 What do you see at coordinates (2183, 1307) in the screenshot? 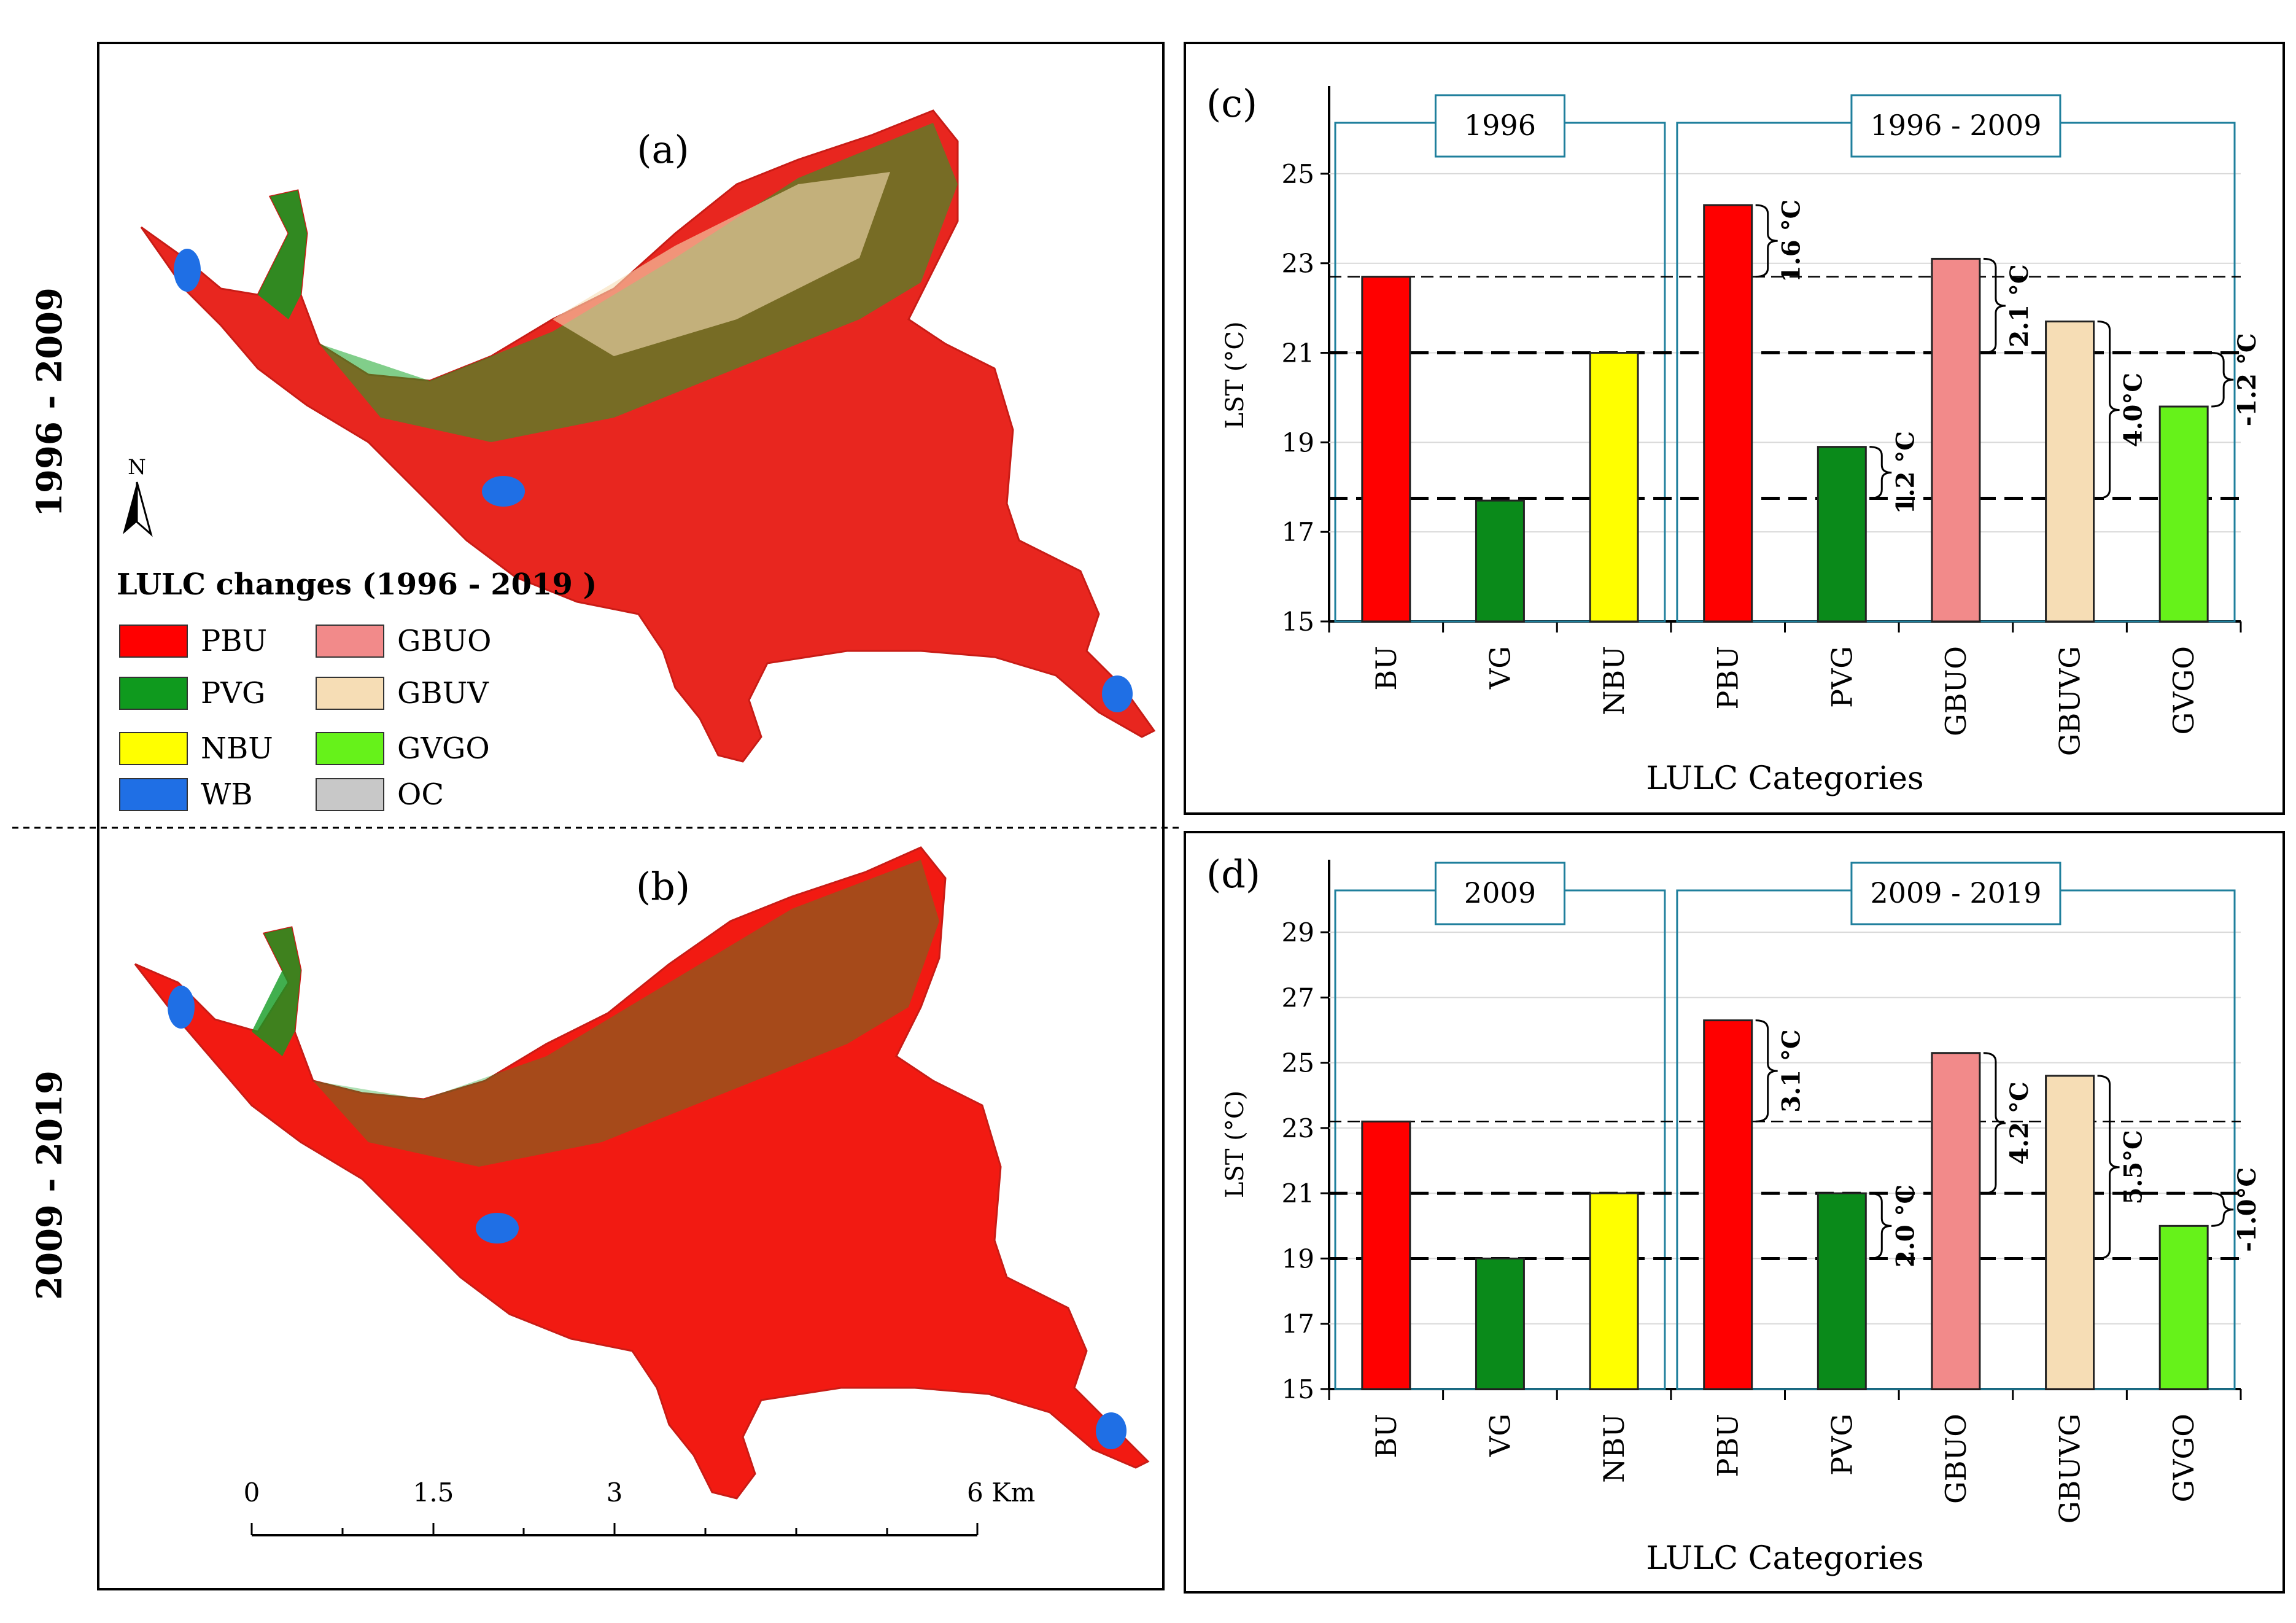
I see `bar-gvgo` at bounding box center [2183, 1307].